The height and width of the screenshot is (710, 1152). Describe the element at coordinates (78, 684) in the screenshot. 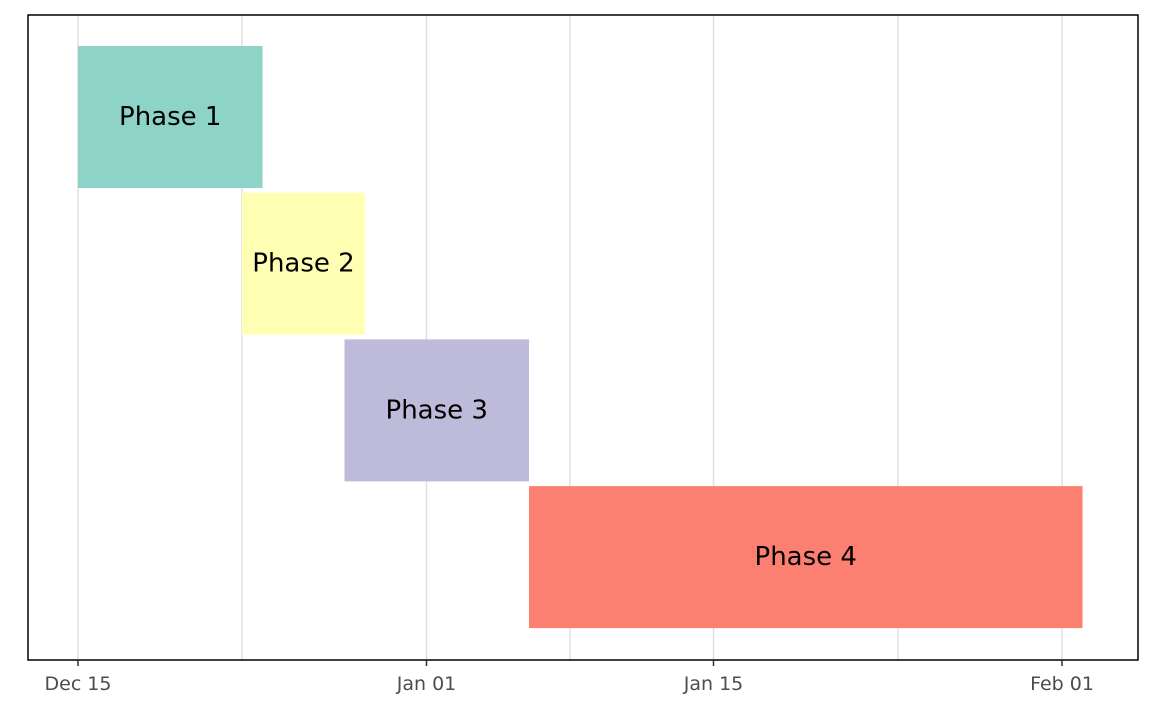

I see `x-tick-label: Dec 15` at that location.